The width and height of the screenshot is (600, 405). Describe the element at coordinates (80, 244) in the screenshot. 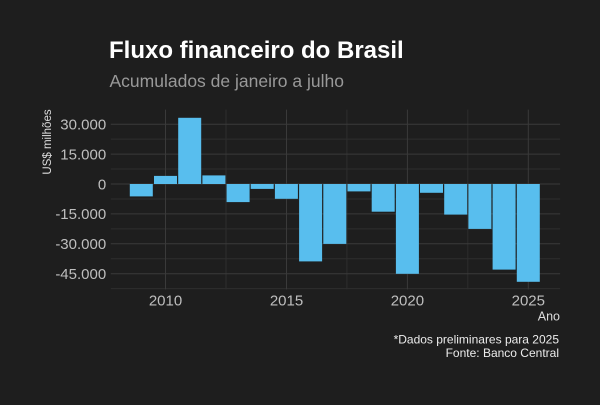

I see `svg-text: -30.000` at that location.